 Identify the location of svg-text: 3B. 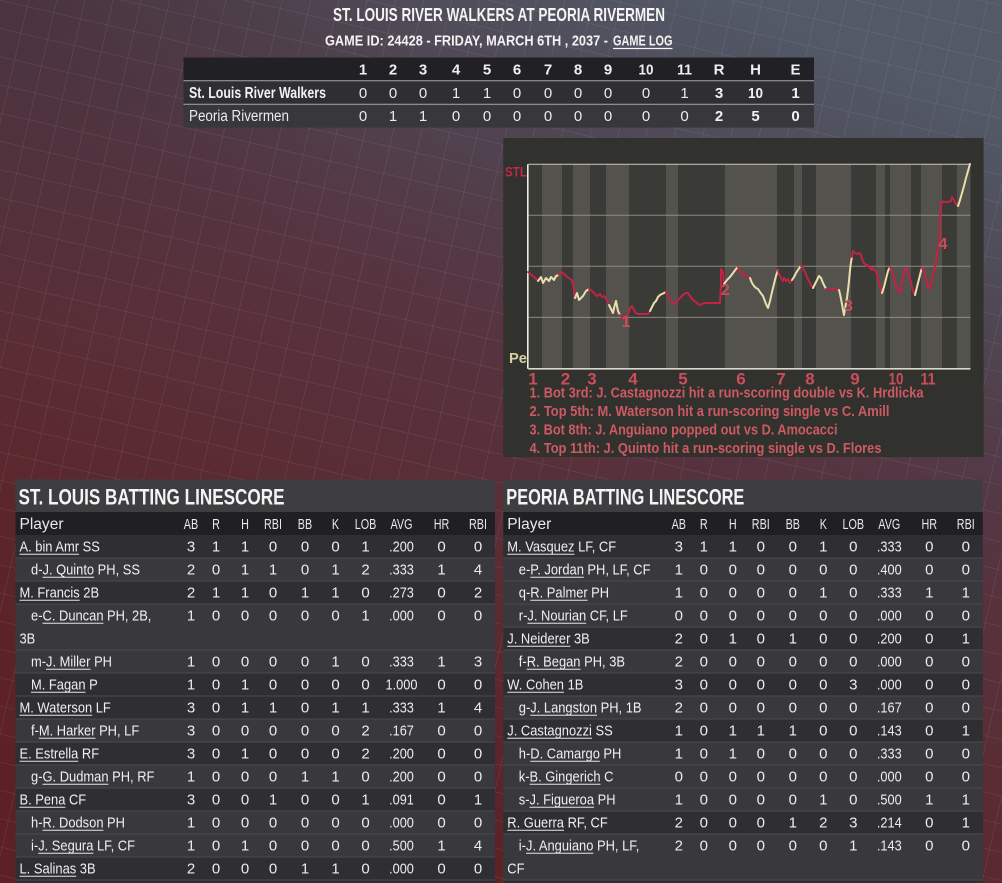
(85, 869).